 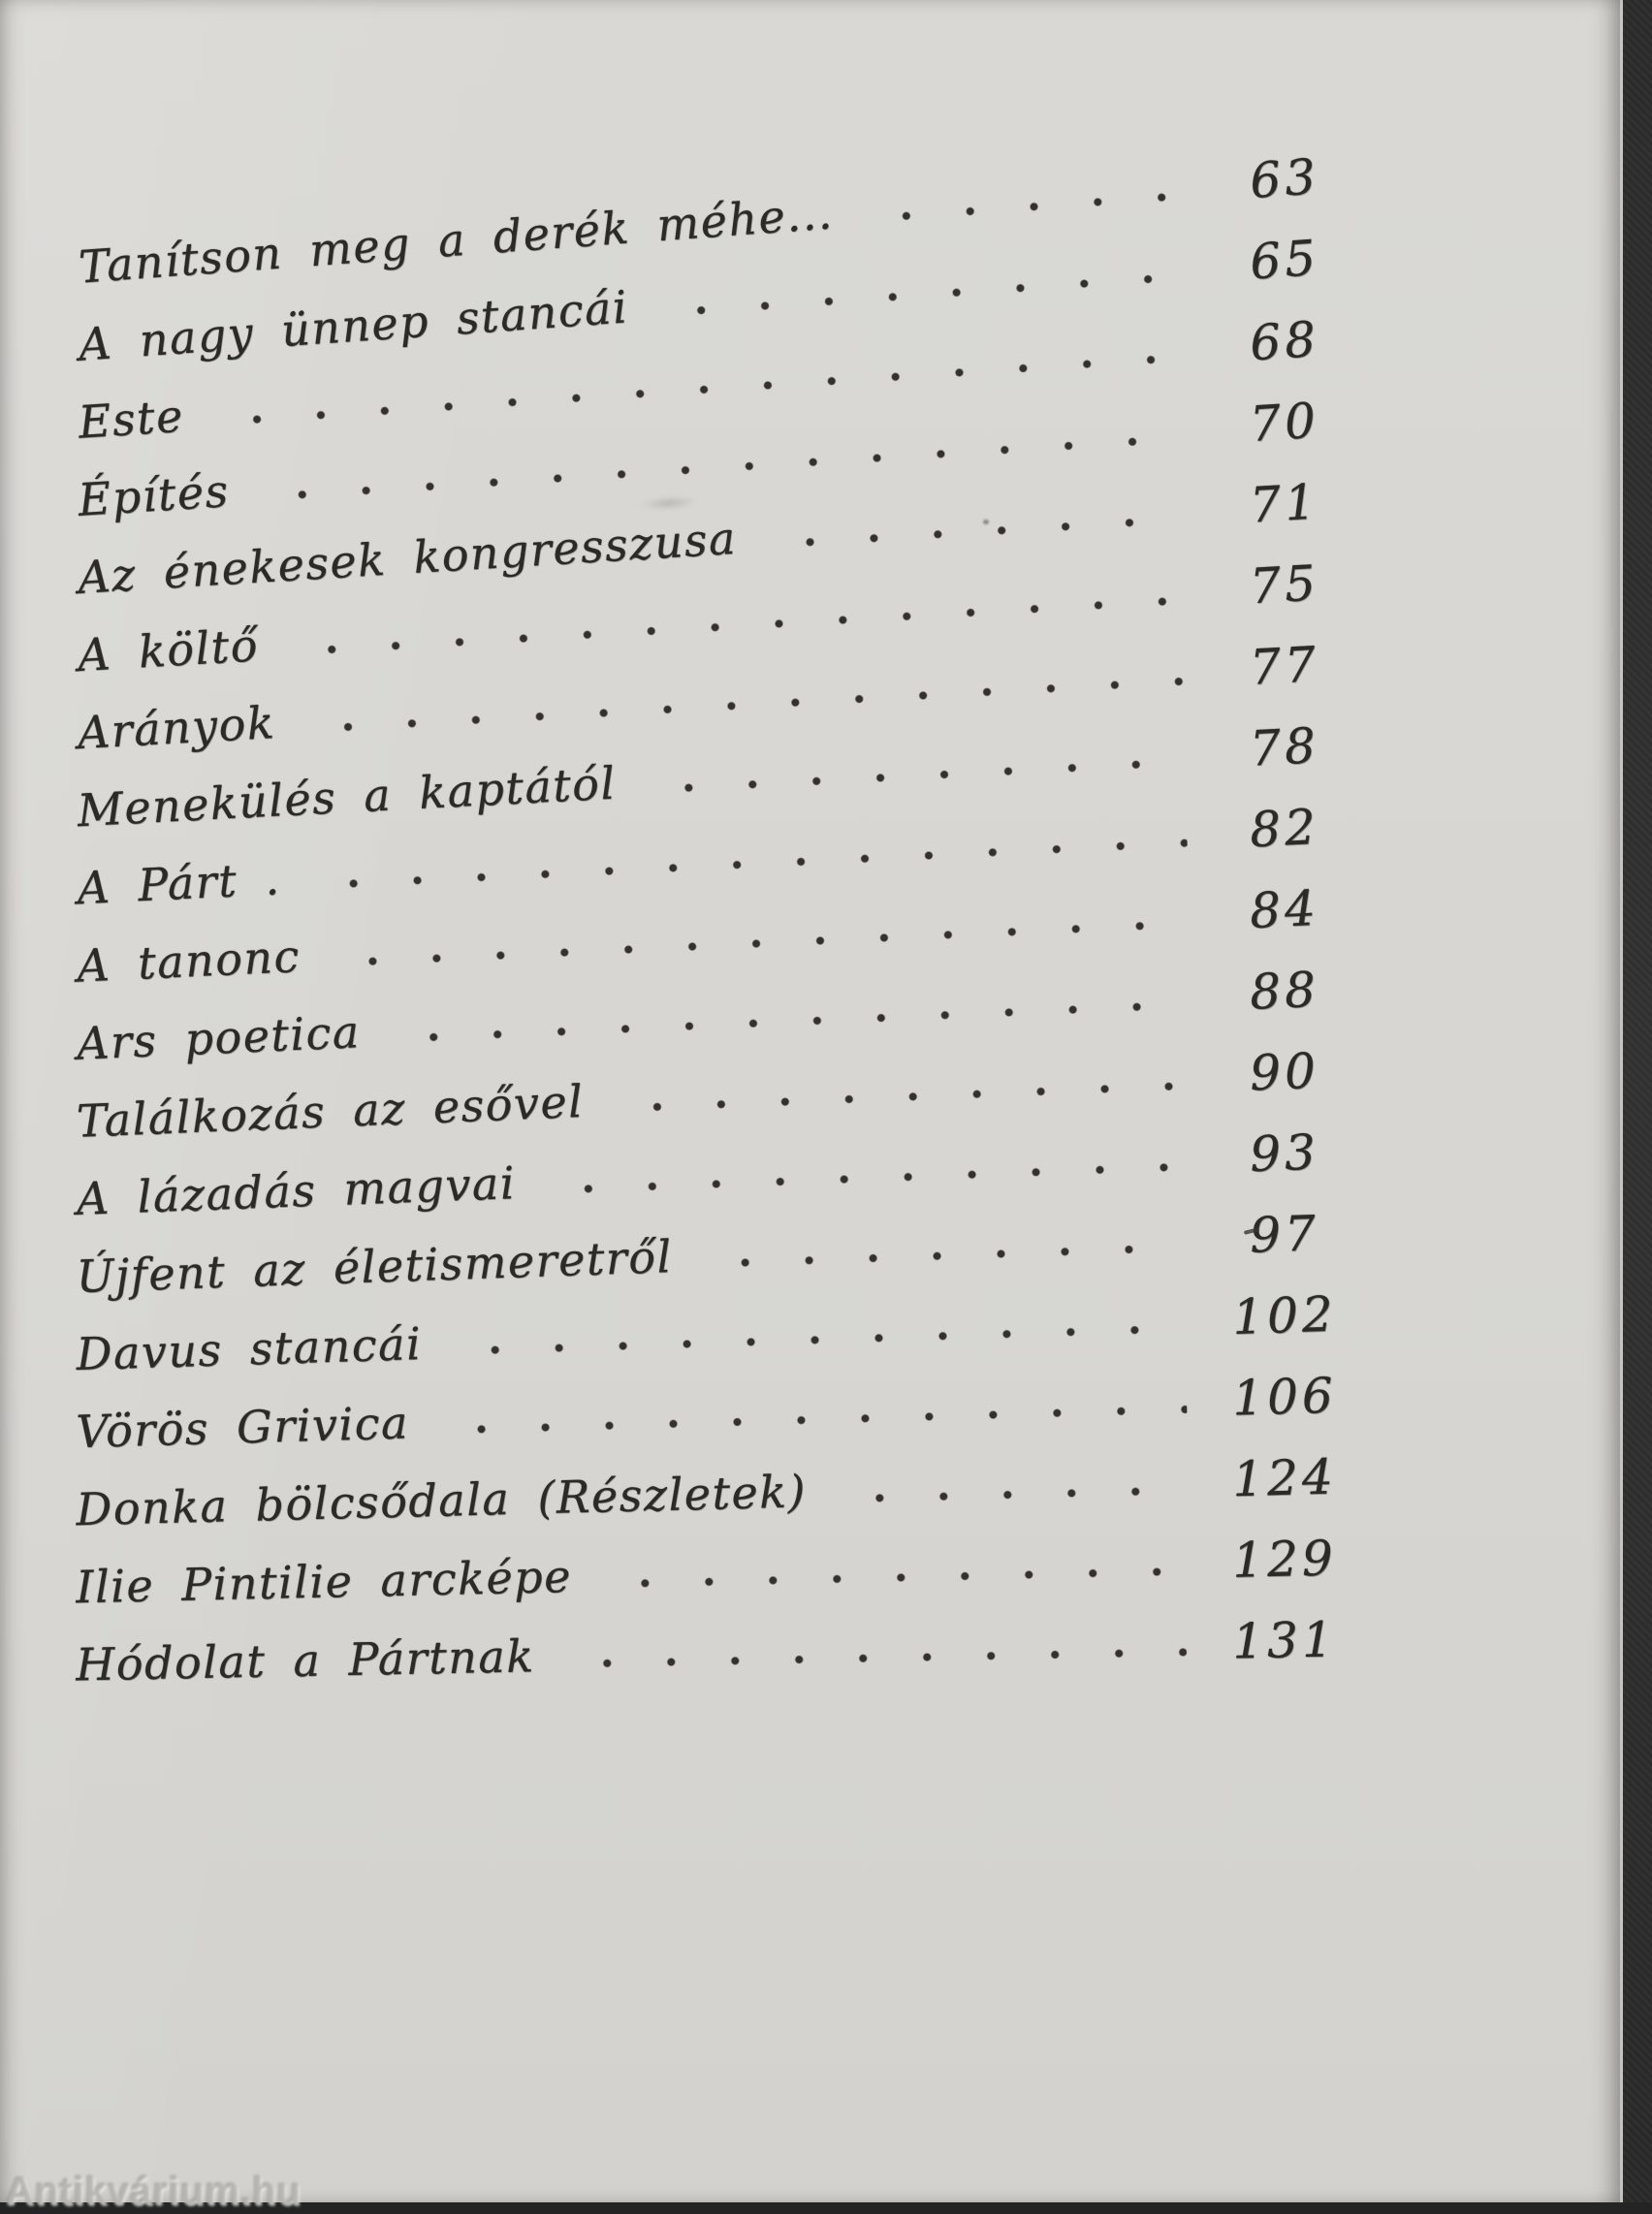 I want to click on toc-row: Vörös Grivica 106, so click(x=717, y=1414).